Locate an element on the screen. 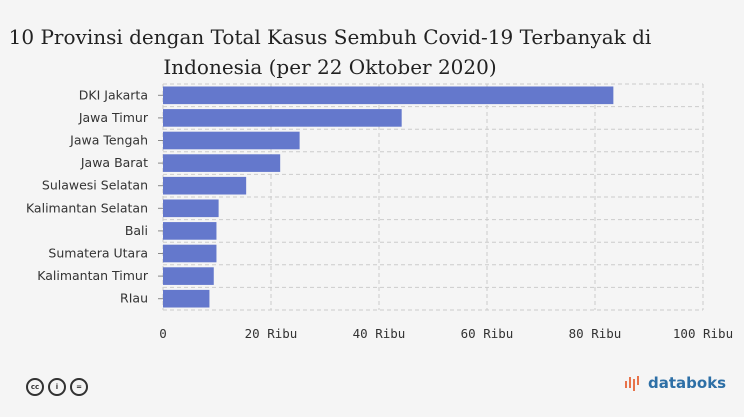 The height and width of the screenshot is (417, 744). category-label: DKI Jakarta is located at coordinates (113, 94).